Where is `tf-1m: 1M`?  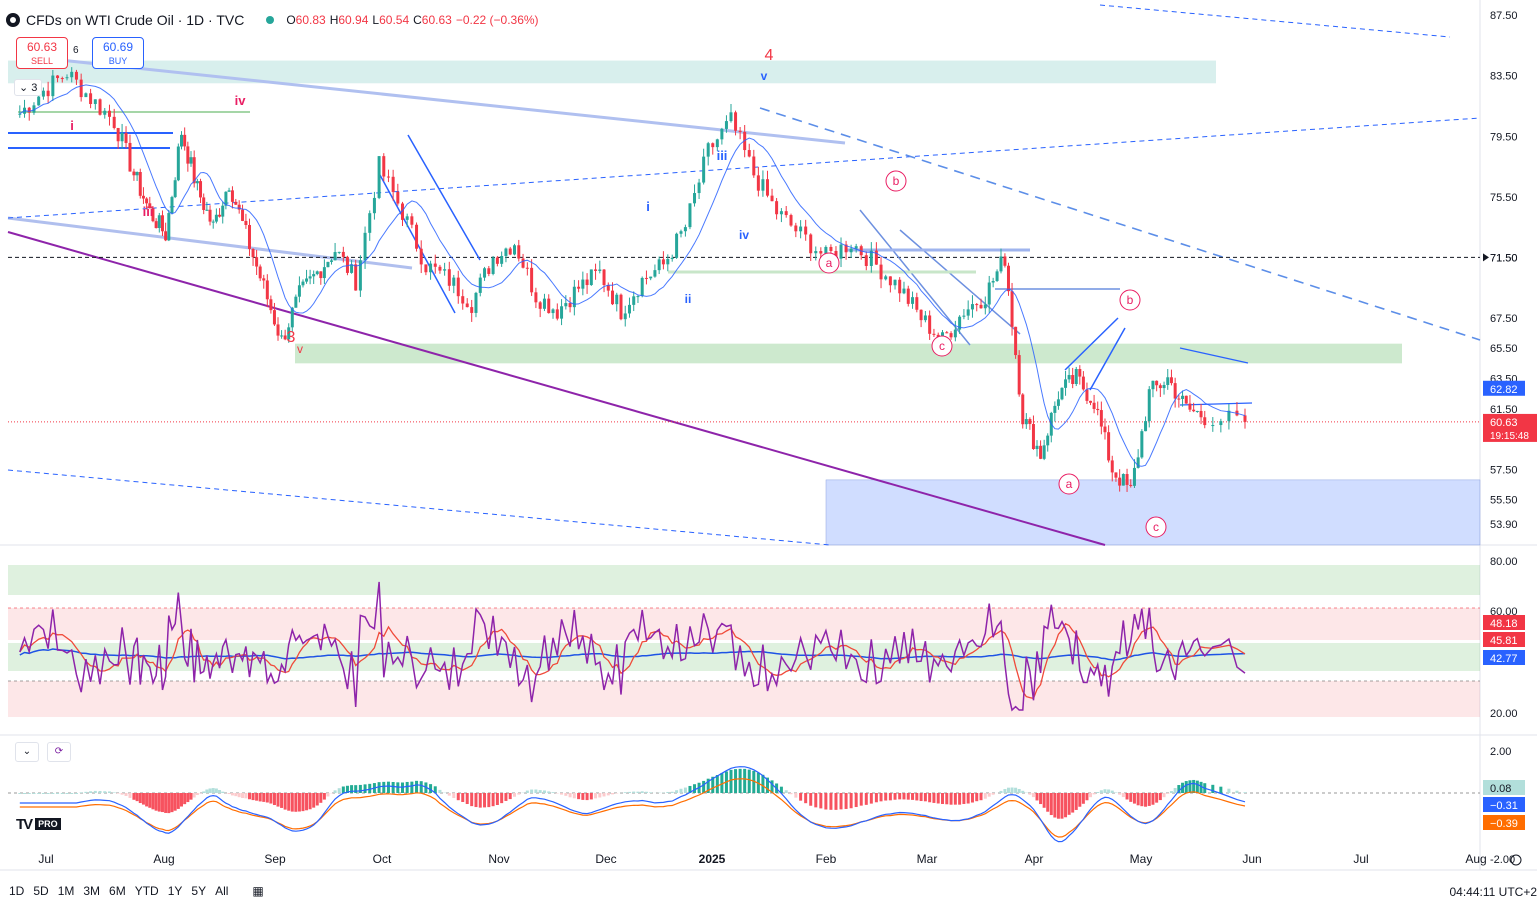 tf-1m: 1M is located at coordinates (66, 891).